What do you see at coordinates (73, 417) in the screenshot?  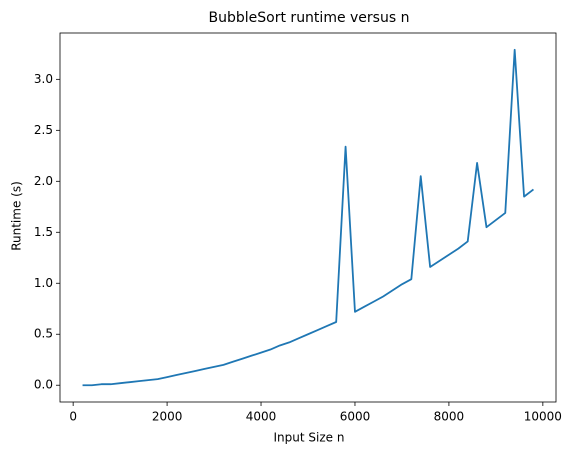 I see `x-tick-label: 0` at bounding box center [73, 417].